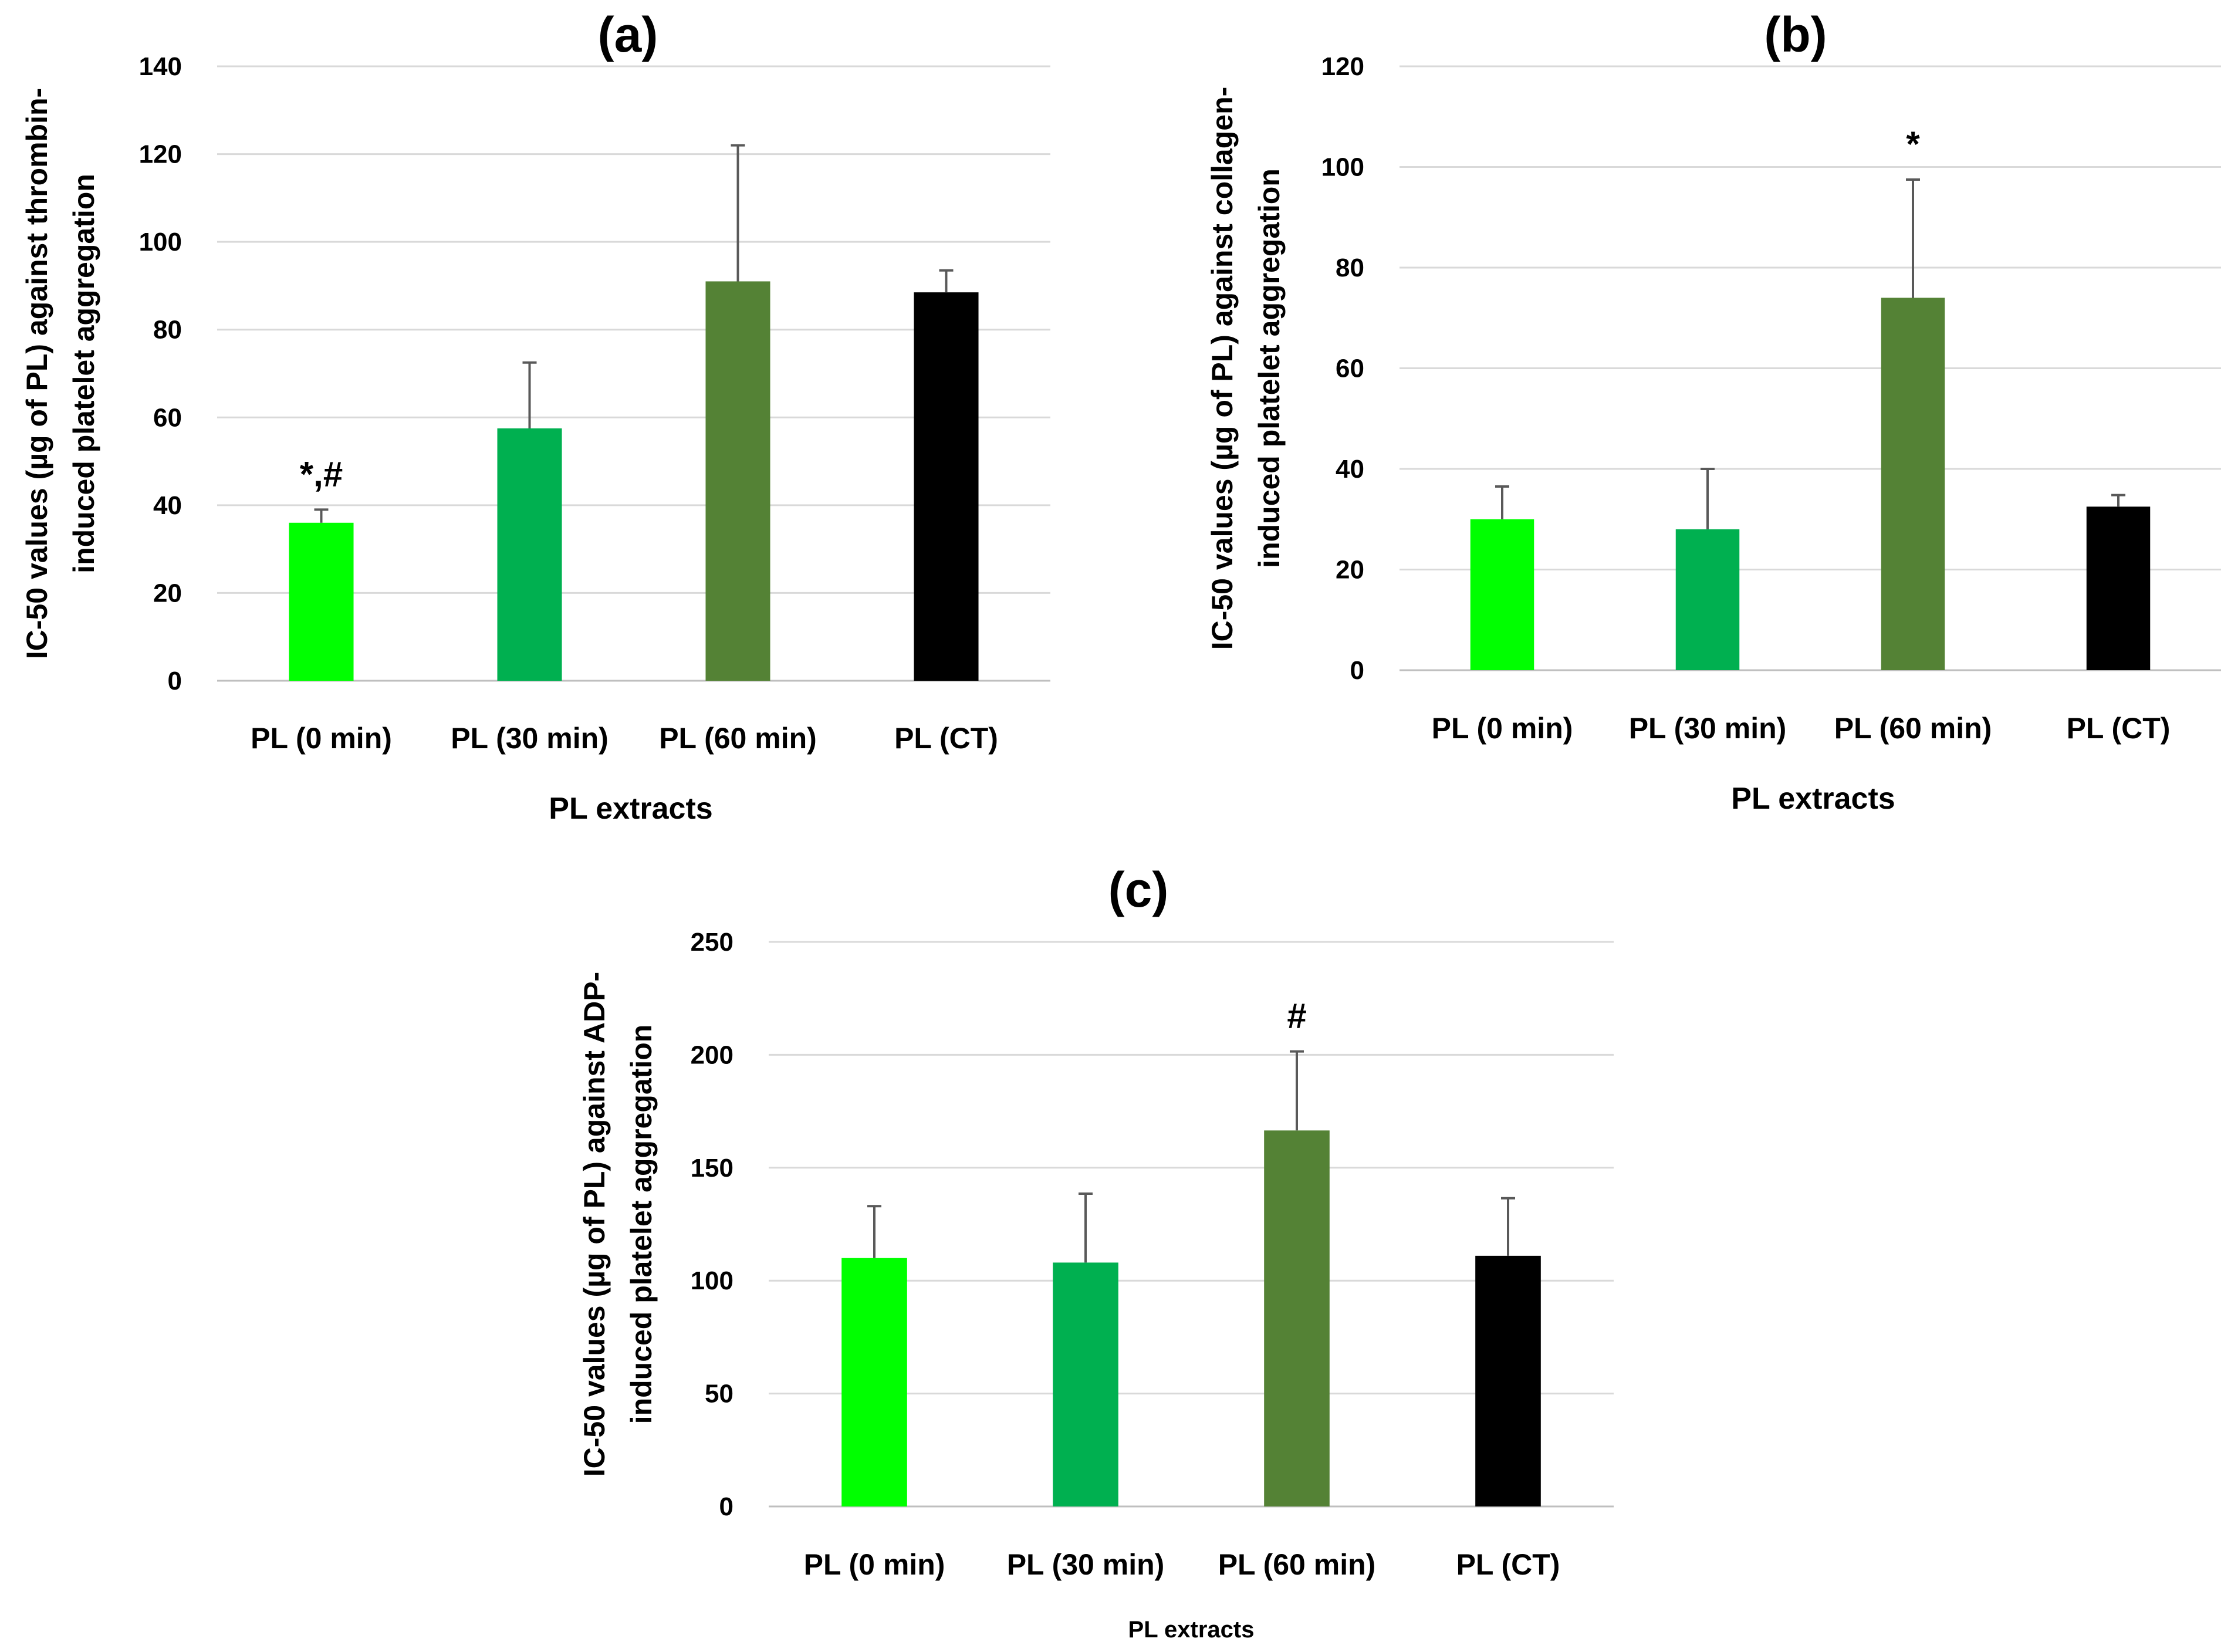 The image size is (2231, 1652). Describe the element at coordinates (712, 1054) in the screenshot. I see `y-tick-label: 200` at that location.